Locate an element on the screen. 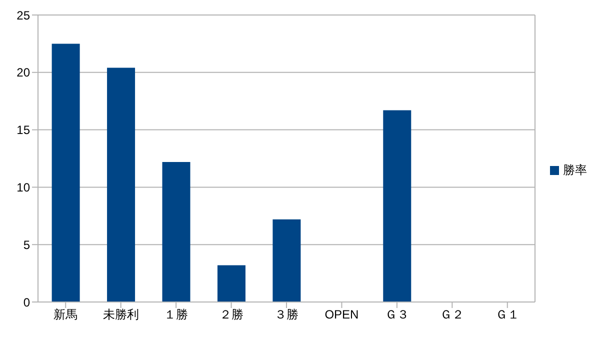 The width and height of the screenshot is (605, 340). x-tick-label: Ｇ１ is located at coordinates (507, 315).